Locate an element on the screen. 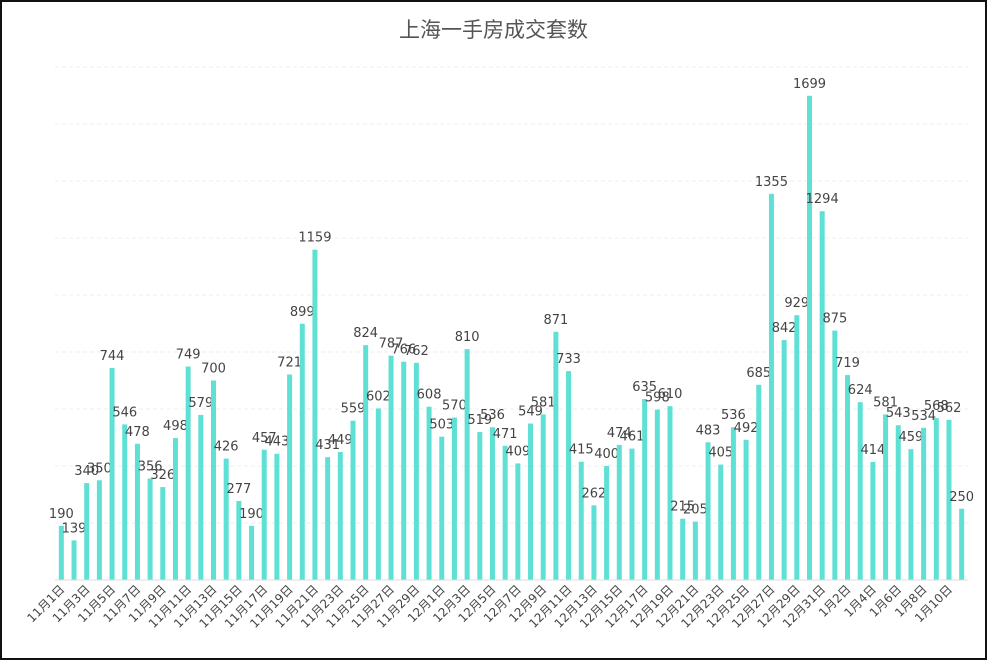 The image size is (987, 660). data-label: 409 is located at coordinates (517, 451).